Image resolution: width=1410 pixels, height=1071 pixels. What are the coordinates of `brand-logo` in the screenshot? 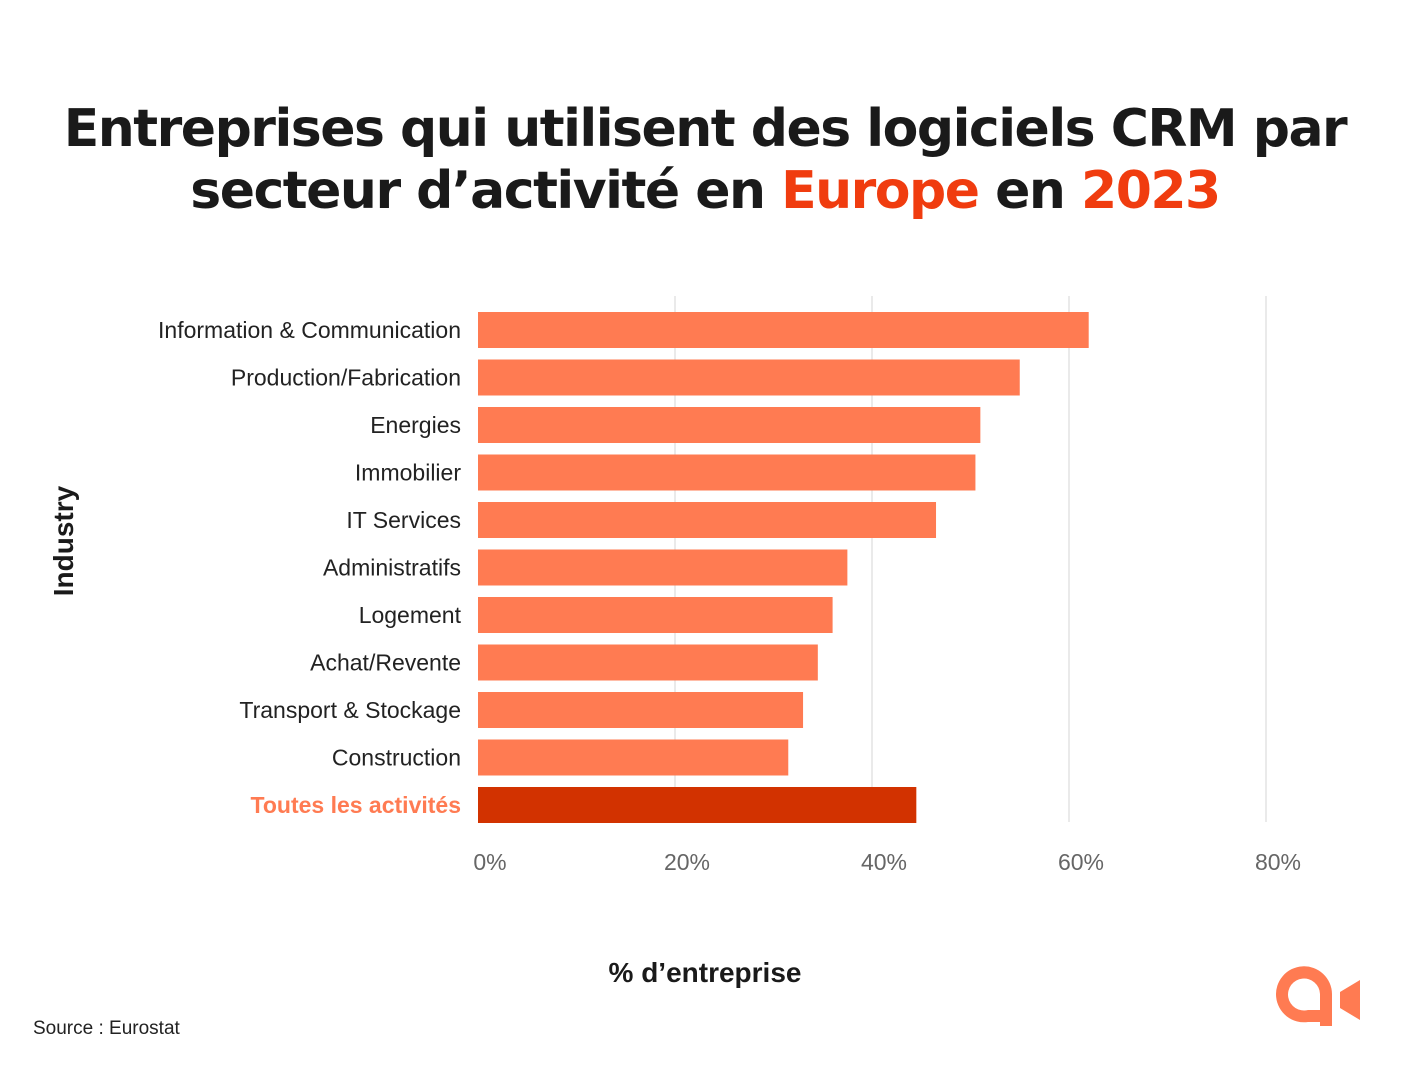 It's located at (1318, 996).